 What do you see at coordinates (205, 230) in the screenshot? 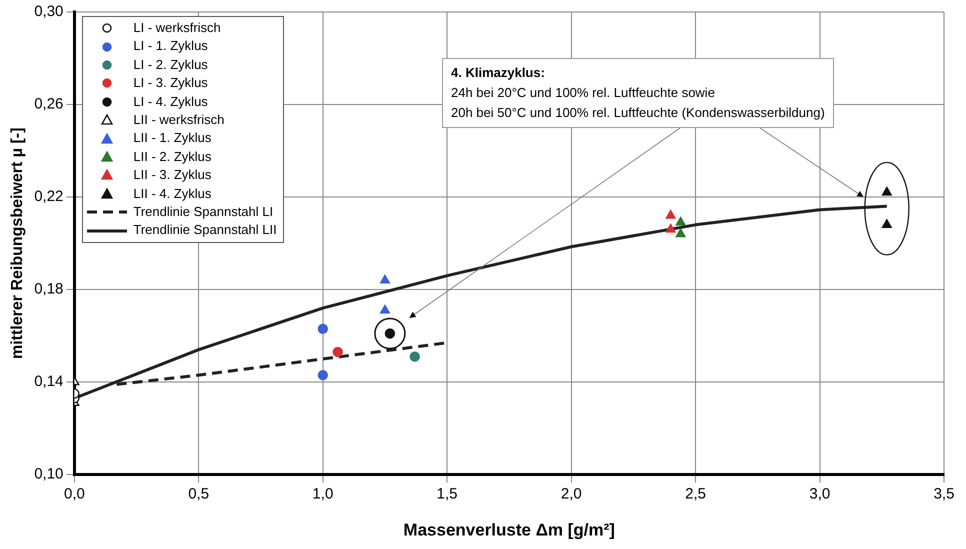
I see `legend-label: Trendlinie Spannstahl LII` at bounding box center [205, 230].